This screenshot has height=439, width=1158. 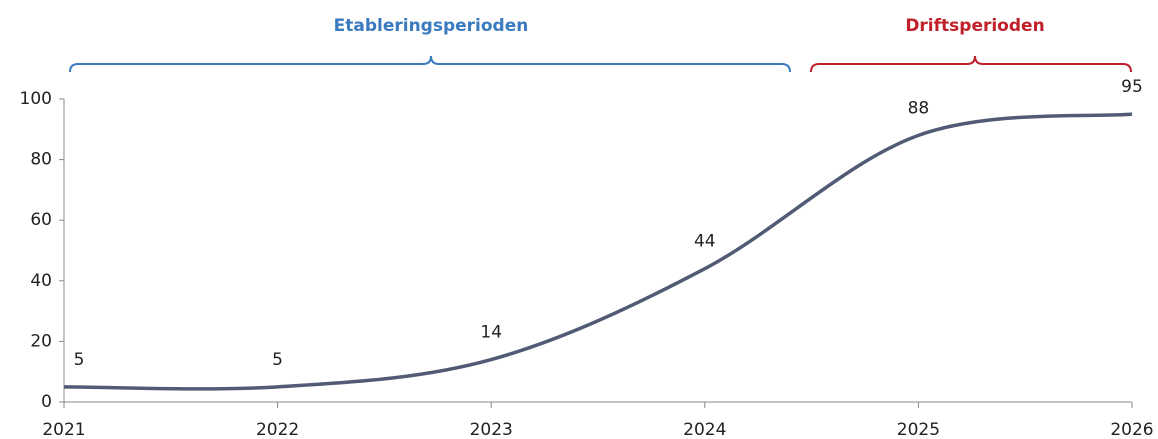 I want to click on x-tick-label: 2022, so click(x=277, y=429).